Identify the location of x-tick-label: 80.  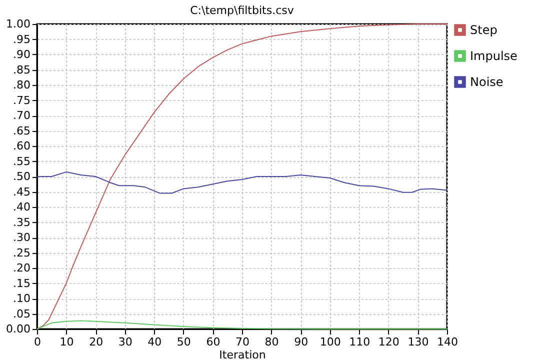
(271, 342).